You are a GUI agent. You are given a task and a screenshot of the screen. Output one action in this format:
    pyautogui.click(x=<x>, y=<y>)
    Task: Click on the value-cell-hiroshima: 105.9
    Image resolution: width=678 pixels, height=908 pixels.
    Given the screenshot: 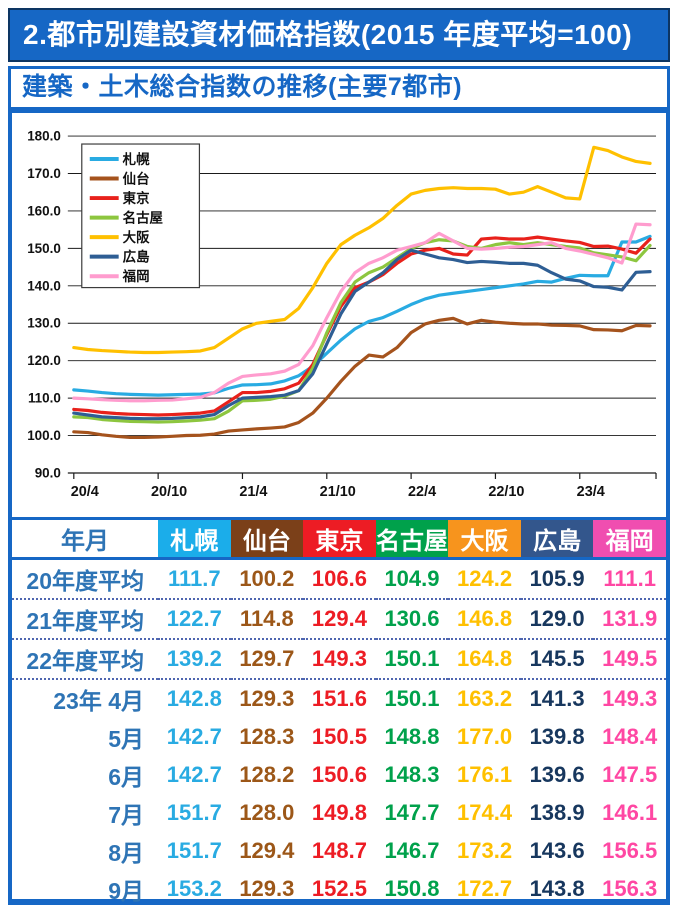 What is the action you would take?
    pyautogui.click(x=557, y=579)
    